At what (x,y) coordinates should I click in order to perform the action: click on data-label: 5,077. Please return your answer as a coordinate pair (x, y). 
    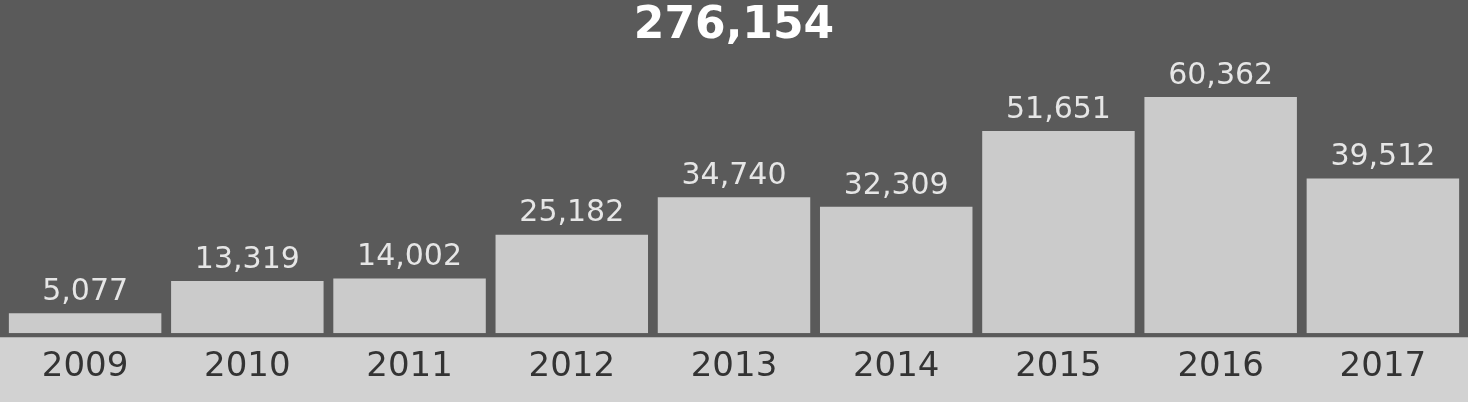
    Looking at the image, I should click on (85, 290).